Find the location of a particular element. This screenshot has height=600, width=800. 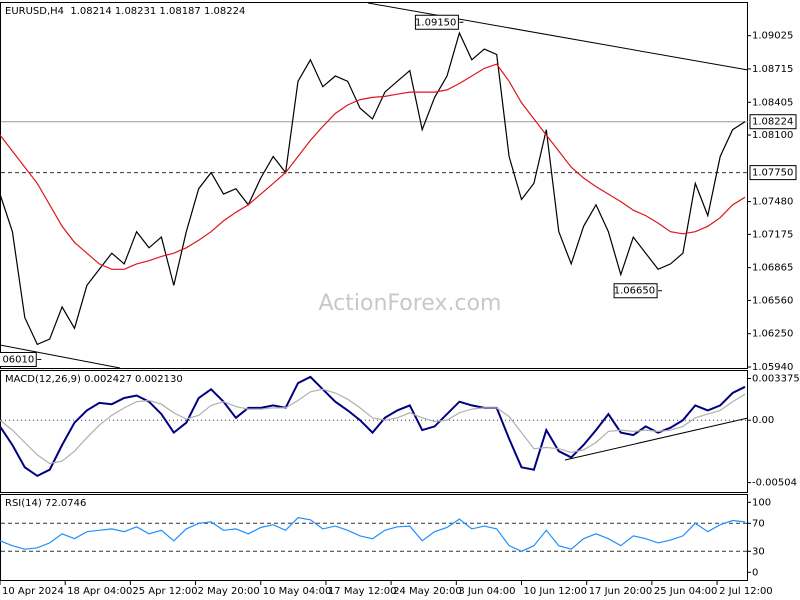

y-tick-label: 0 is located at coordinates (755, 572).